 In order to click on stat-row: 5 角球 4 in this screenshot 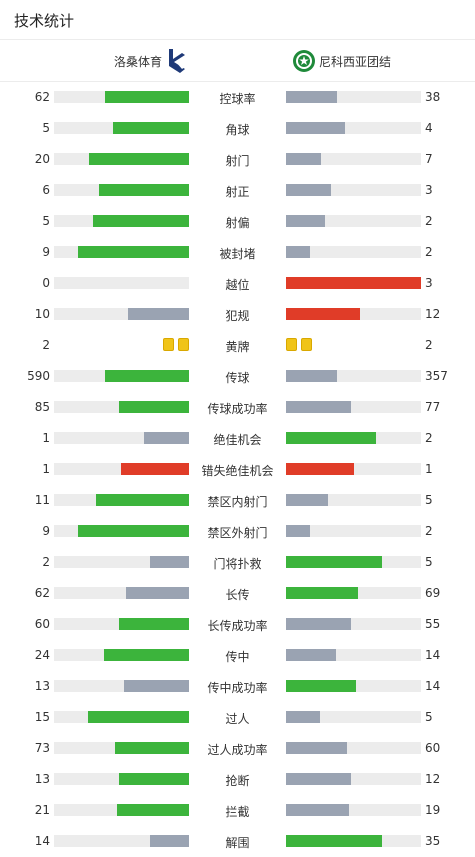, I will do `click(237, 128)`.